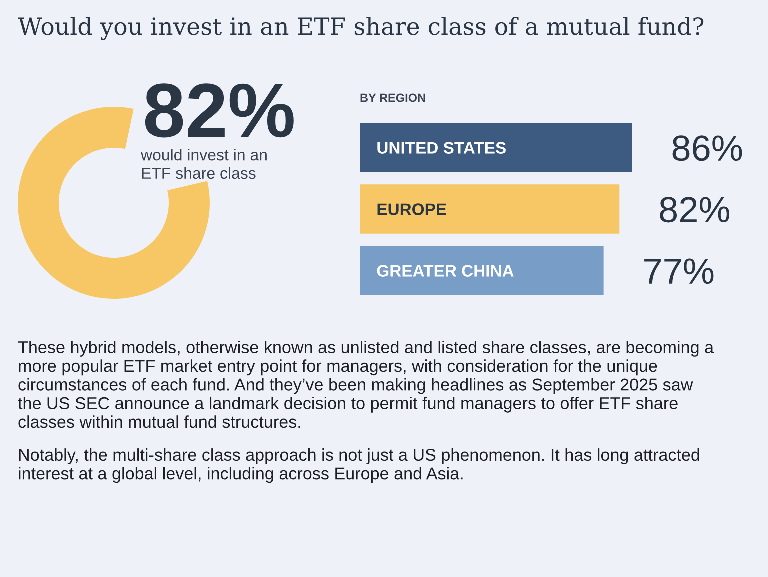 The width and height of the screenshot is (768, 577). What do you see at coordinates (393, 98) in the screenshot?
I see `chart-title: BY REGION` at bounding box center [393, 98].